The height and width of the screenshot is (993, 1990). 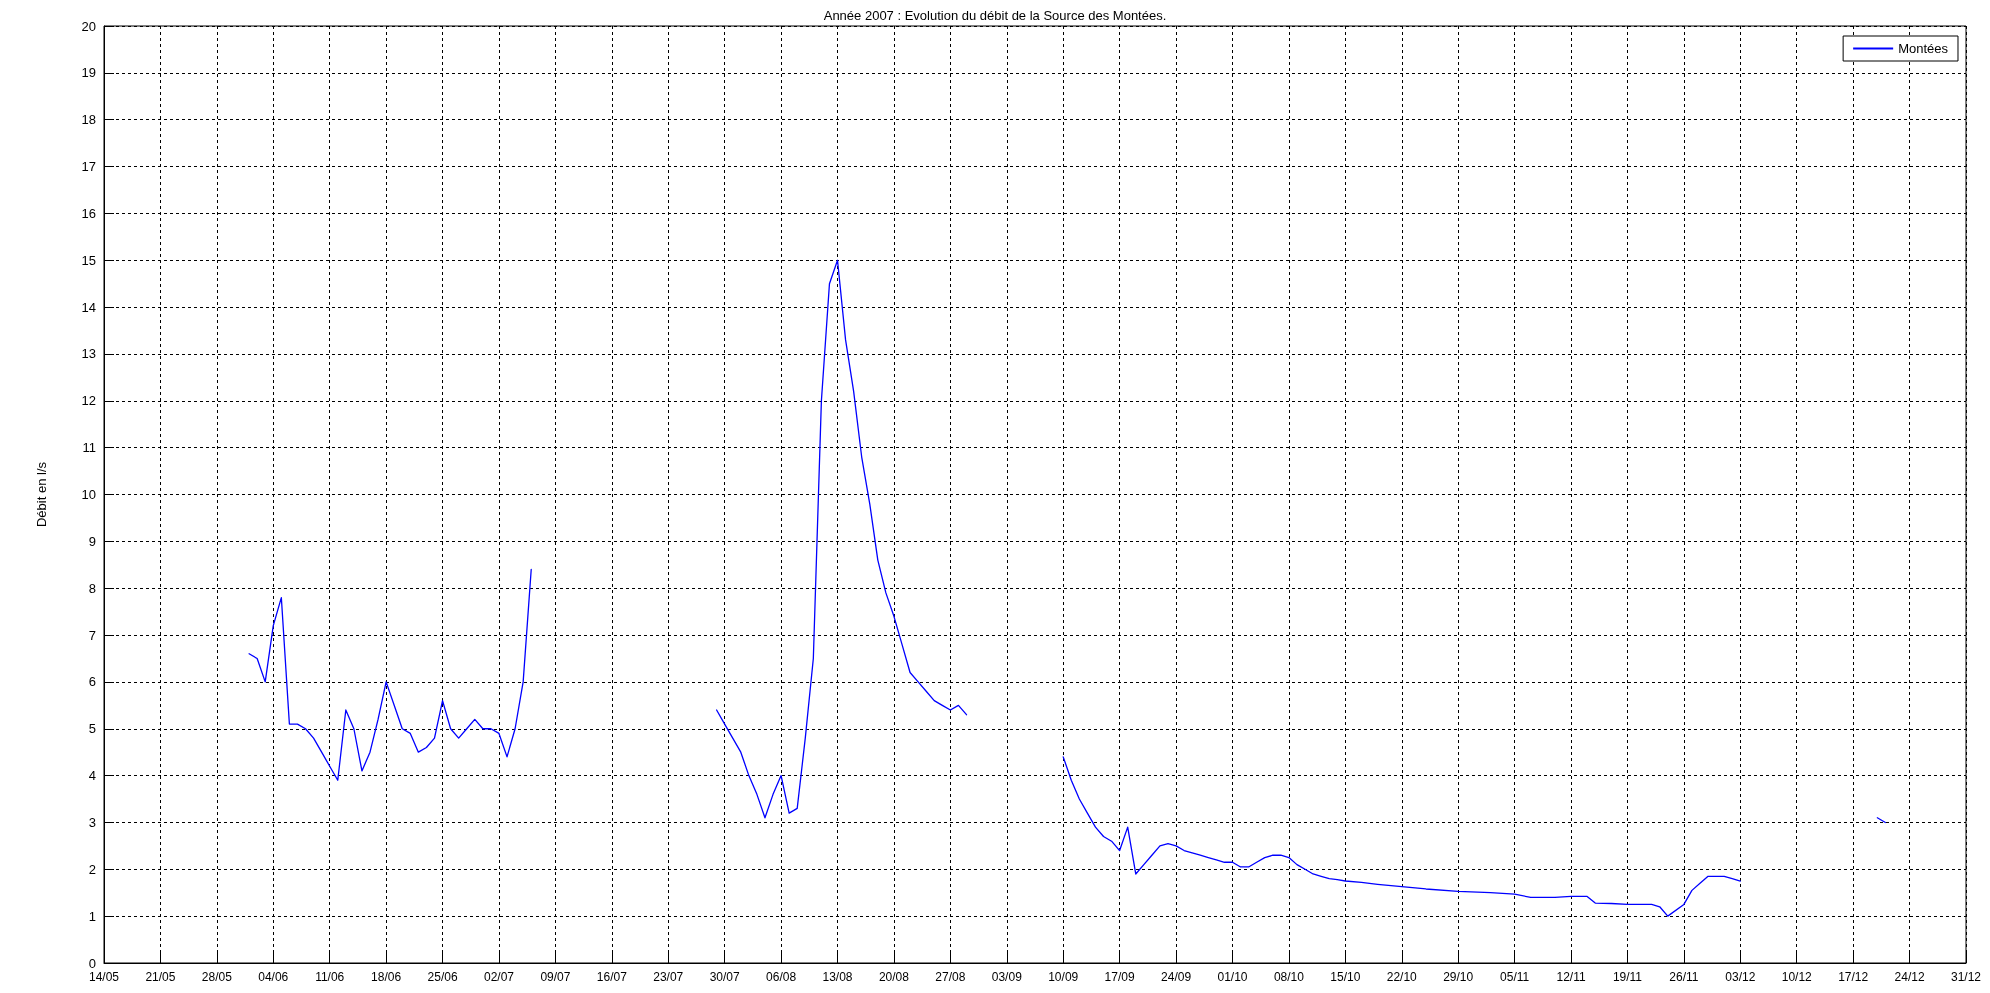 I want to click on x-tick-label: 20/08, so click(x=894, y=977).